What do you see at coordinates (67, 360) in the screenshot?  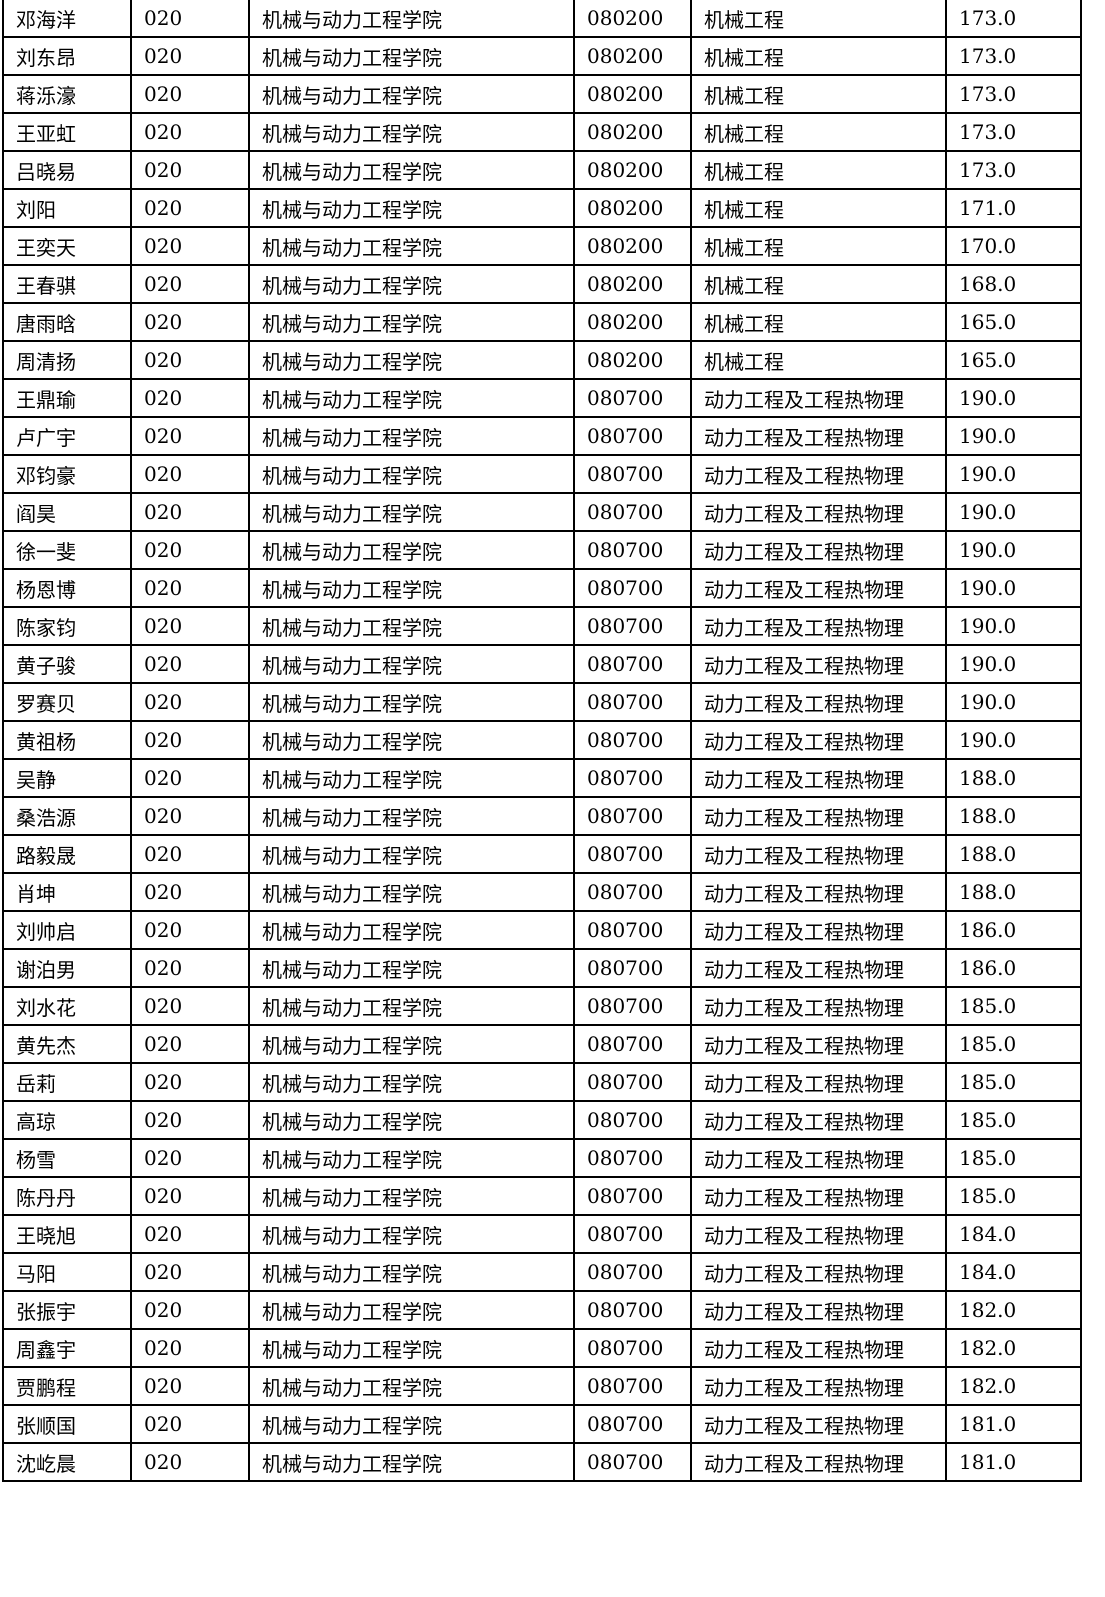 I see `name-cell: 周清扬` at bounding box center [67, 360].